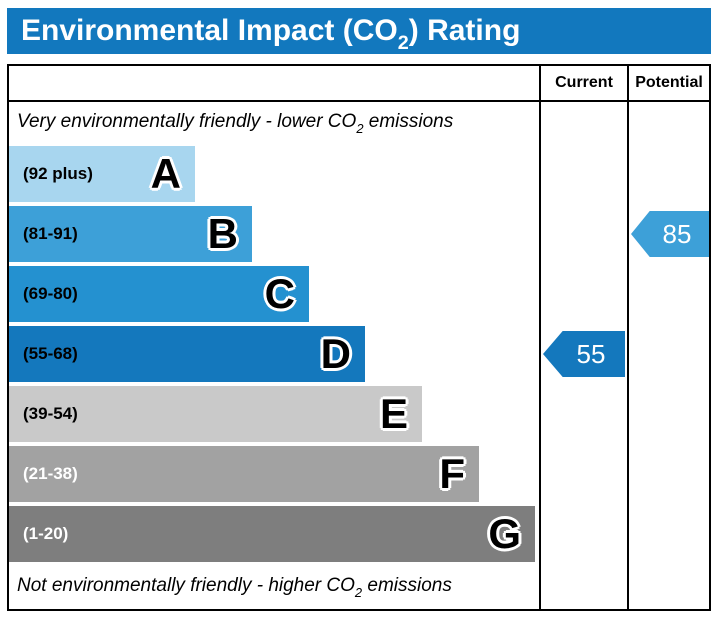  I want to click on current-column: 55, so click(583, 355).